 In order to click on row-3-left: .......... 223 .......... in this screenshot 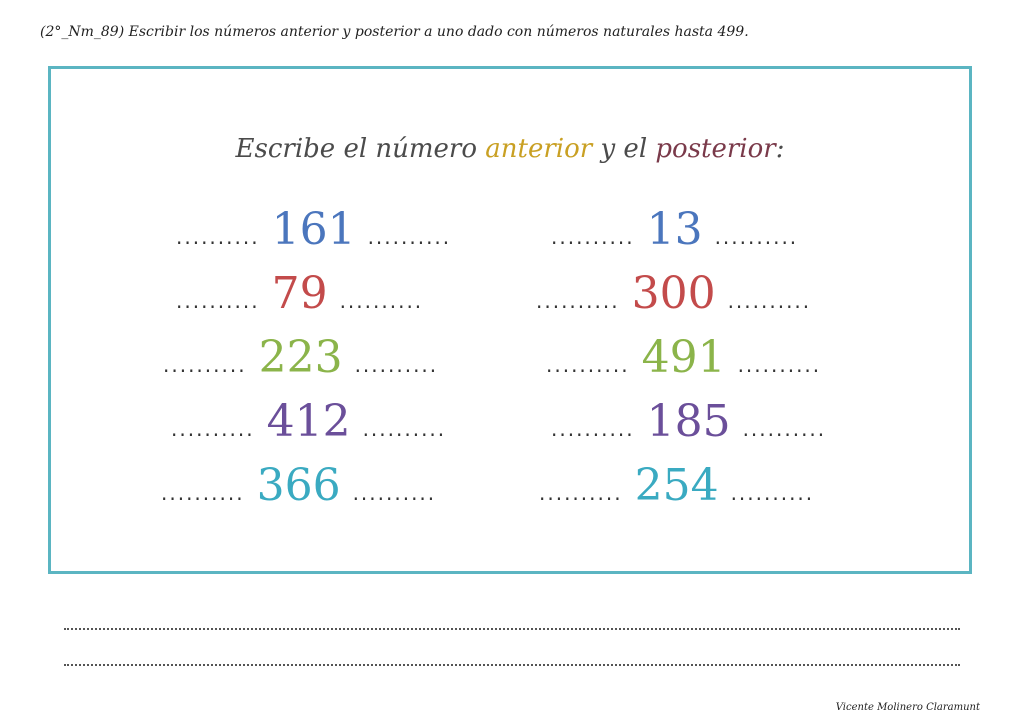, I will do `click(300, 362)`.